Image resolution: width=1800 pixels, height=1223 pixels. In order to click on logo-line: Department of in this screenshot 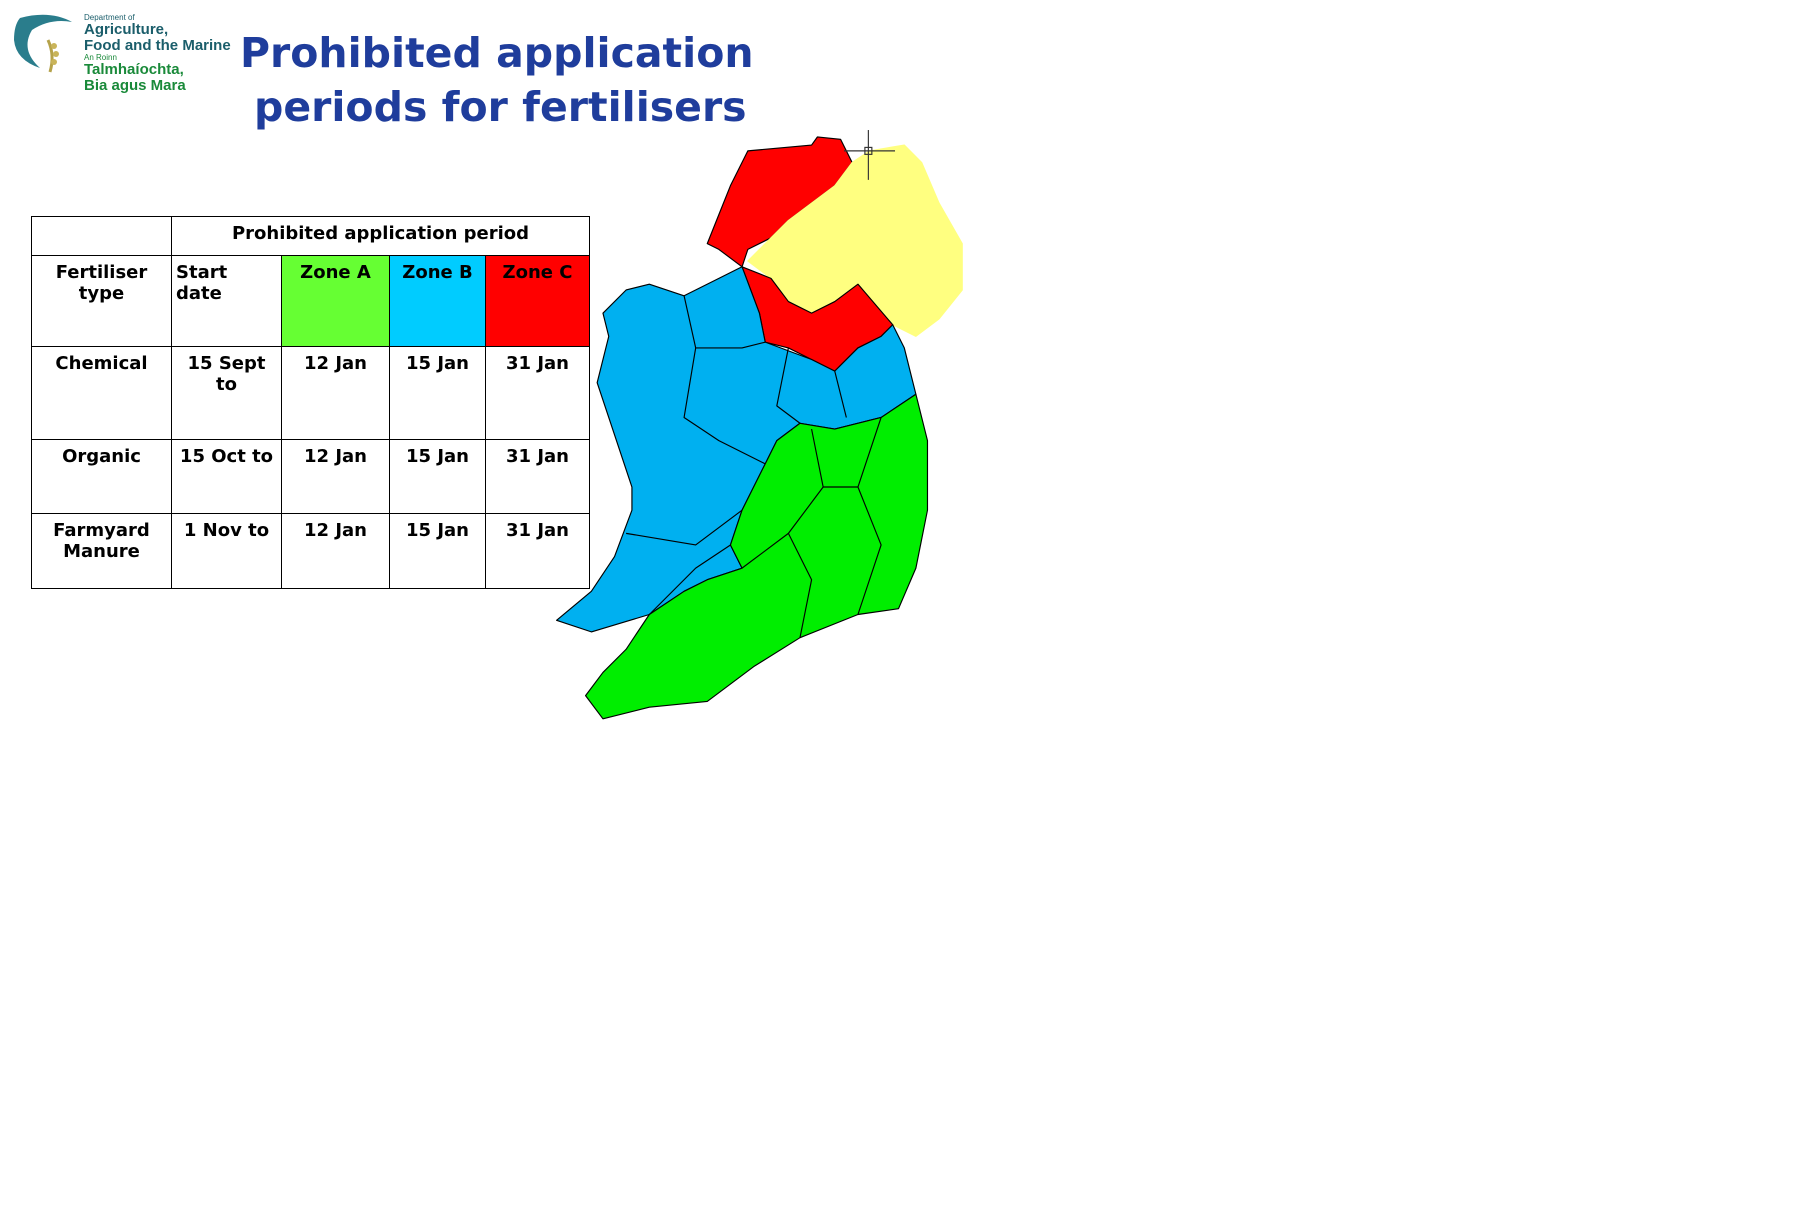, I will do `click(109, 17)`.